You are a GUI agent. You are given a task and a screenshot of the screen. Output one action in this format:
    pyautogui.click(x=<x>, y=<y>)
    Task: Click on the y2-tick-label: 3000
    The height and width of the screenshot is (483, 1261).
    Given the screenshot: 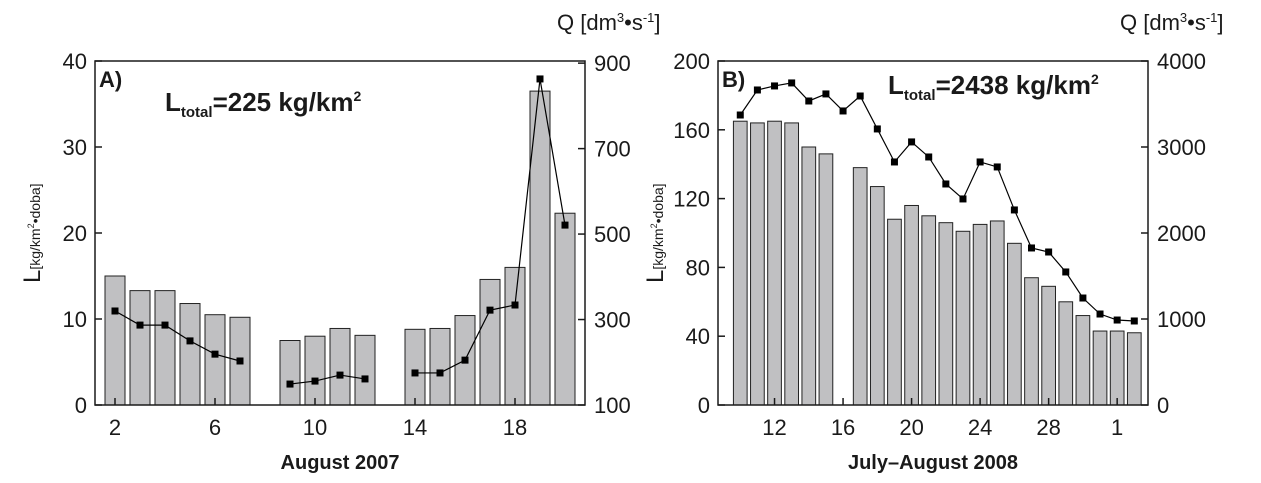 What is the action you would take?
    pyautogui.click(x=1181, y=147)
    